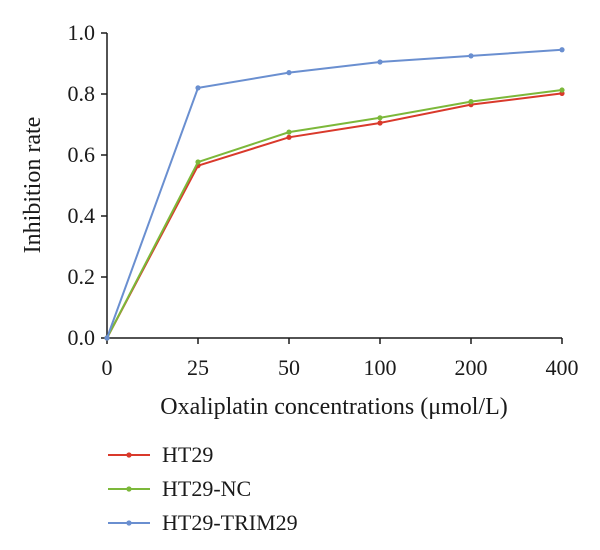 The width and height of the screenshot is (600, 550). Describe the element at coordinates (187, 454) in the screenshot. I see `legend-label: HT29` at that location.